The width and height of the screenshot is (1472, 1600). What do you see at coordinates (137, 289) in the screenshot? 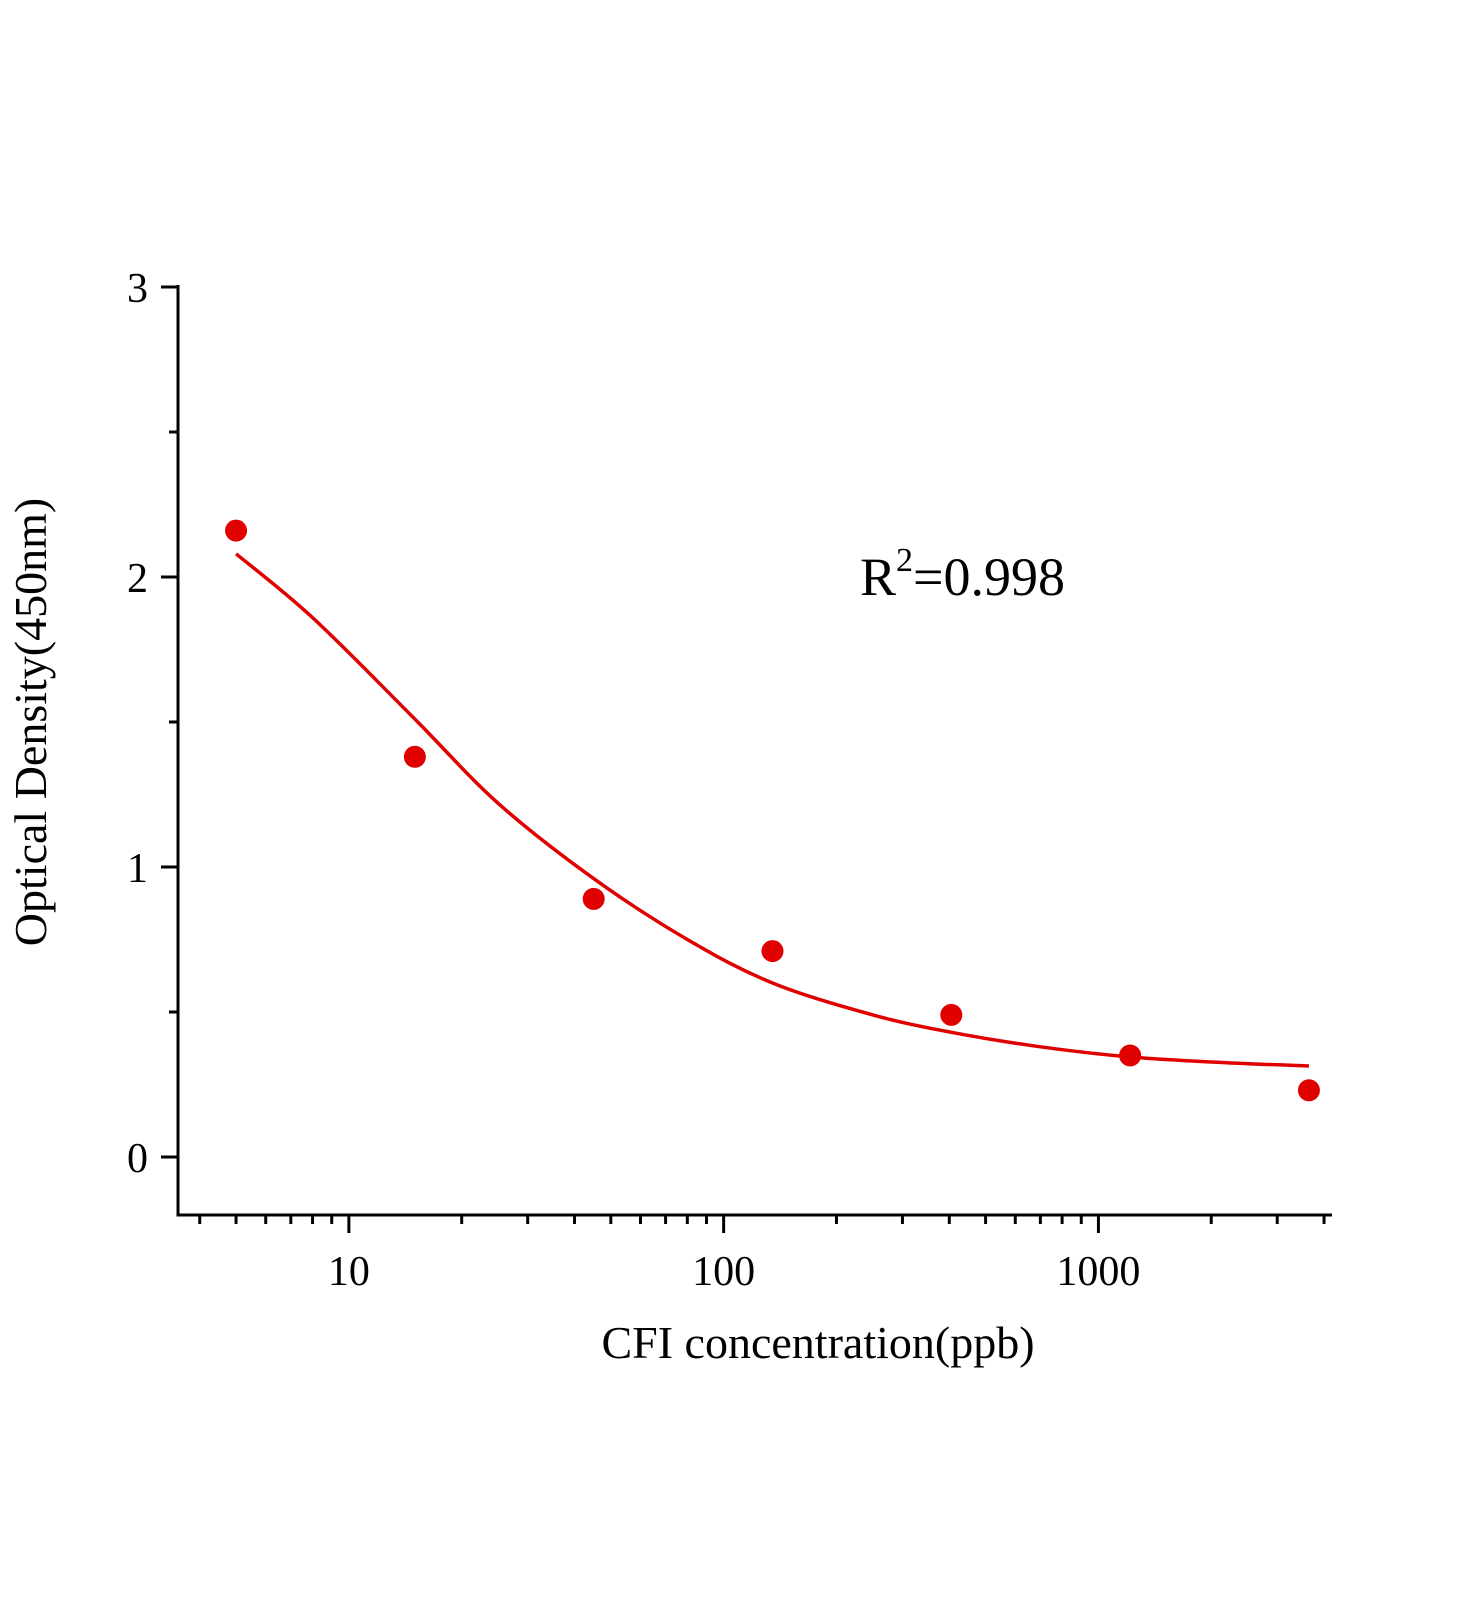
I see `y-tick-label: 3` at bounding box center [137, 289].